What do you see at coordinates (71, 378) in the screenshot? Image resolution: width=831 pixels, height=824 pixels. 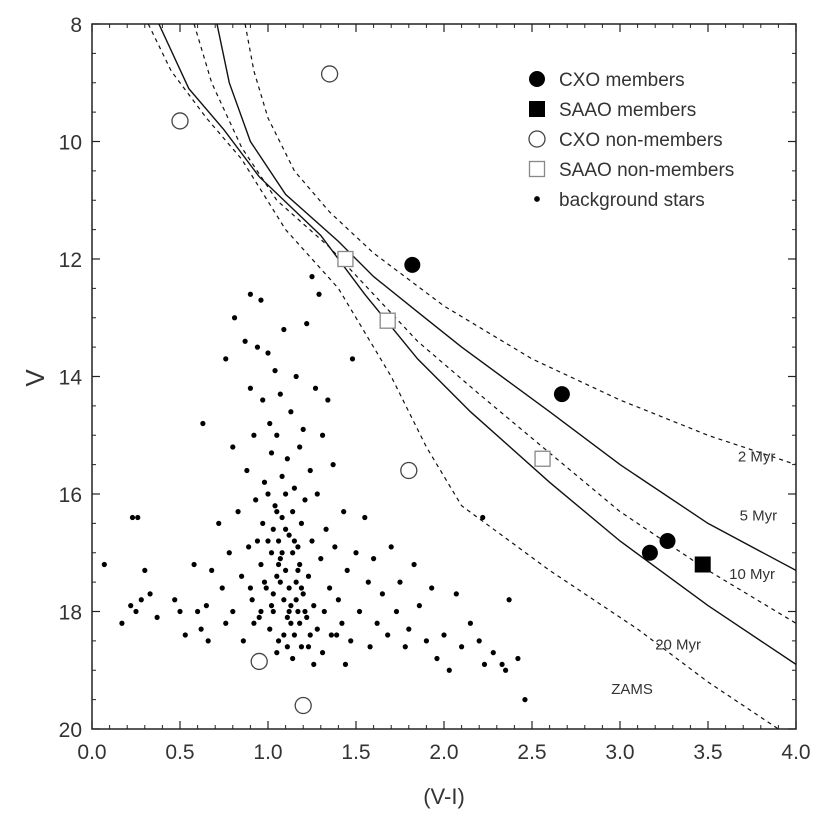 I see `y-tick-label: 14` at bounding box center [71, 378].